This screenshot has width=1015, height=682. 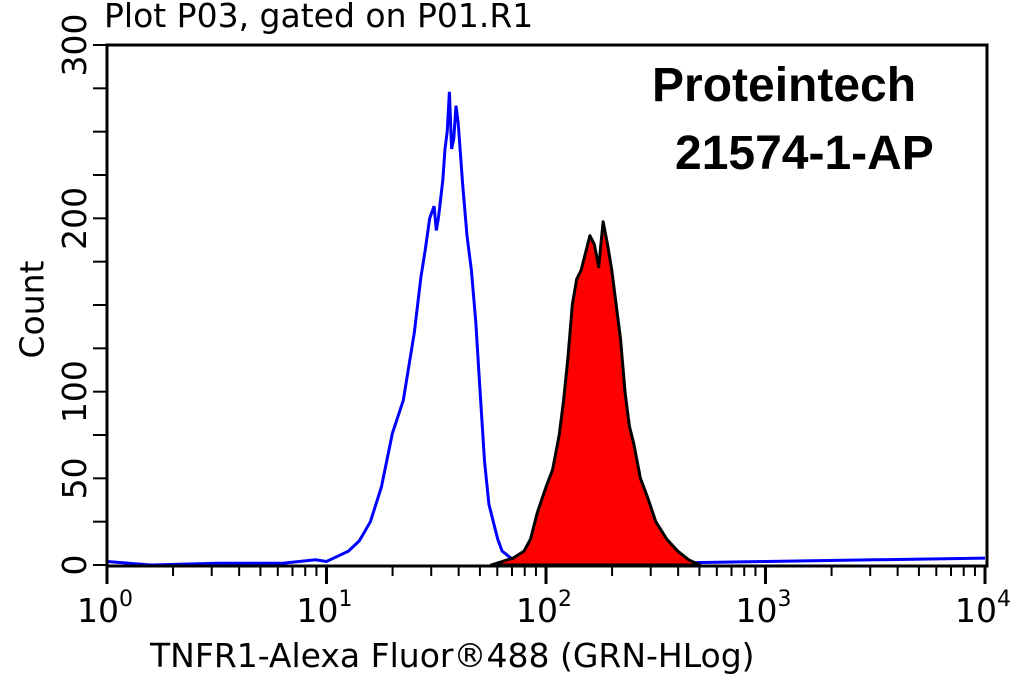 What do you see at coordinates (74, 45) in the screenshot?
I see `y-tick-label: 300` at bounding box center [74, 45].